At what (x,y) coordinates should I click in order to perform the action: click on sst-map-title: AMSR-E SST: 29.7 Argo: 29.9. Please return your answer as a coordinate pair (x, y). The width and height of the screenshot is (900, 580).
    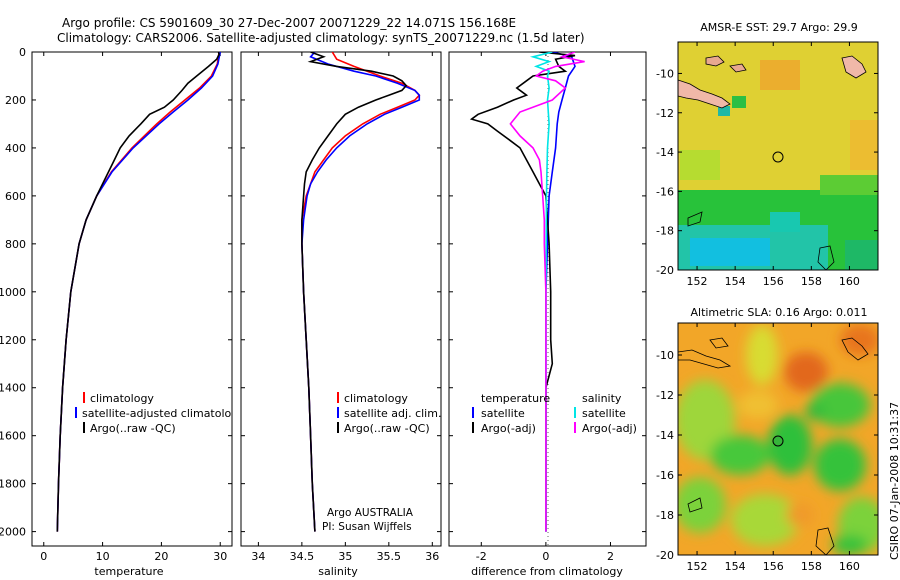
    Looking at the image, I should click on (779, 27).